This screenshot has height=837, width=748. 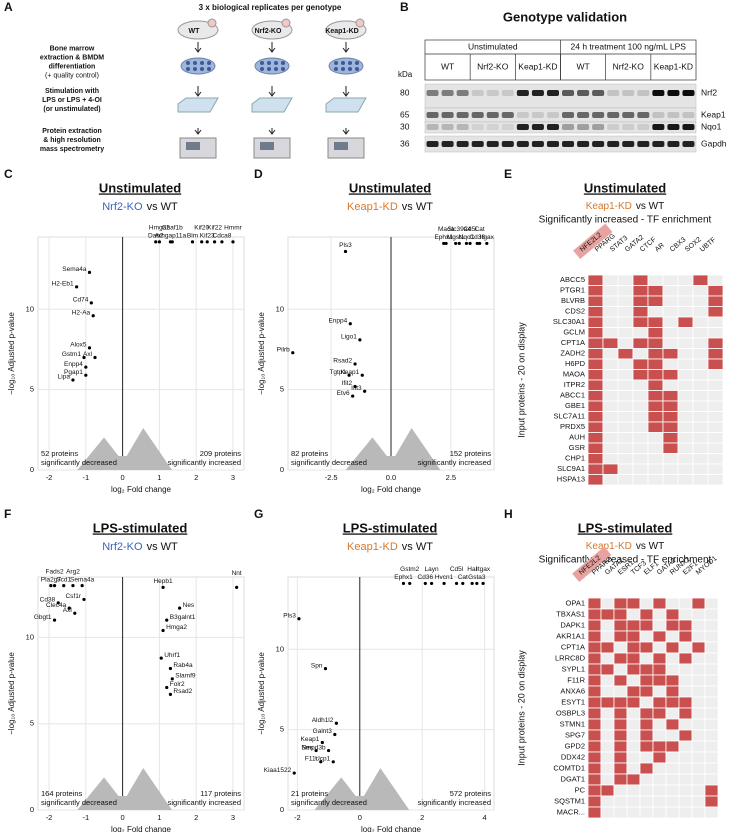 What do you see at coordinates (422, 817) in the screenshot?
I see `x-tick-label: 2` at bounding box center [422, 817].